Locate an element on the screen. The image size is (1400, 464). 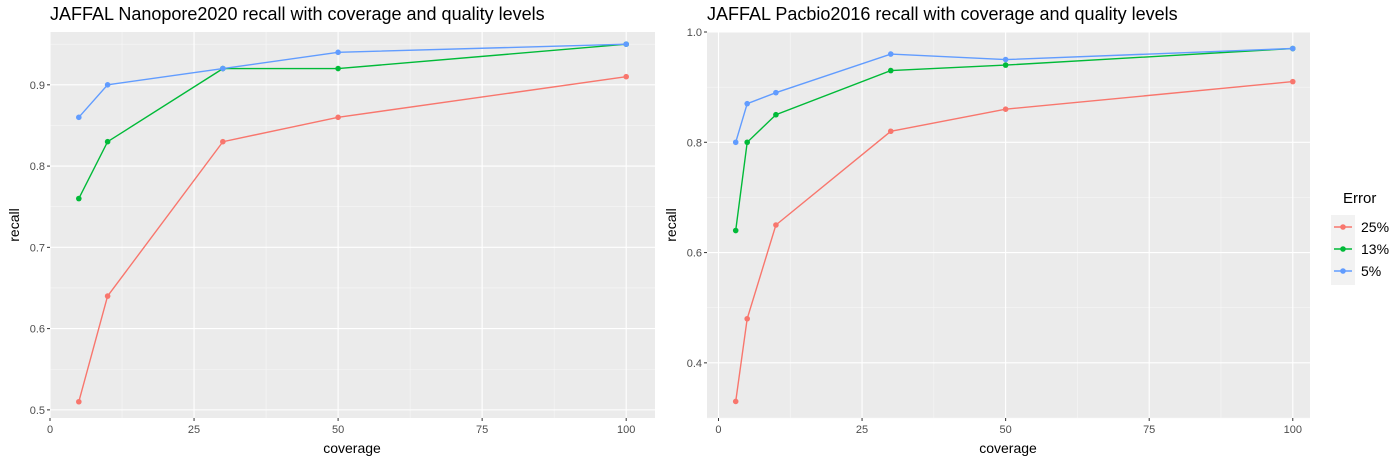
legend-entries: 25% 13% 5% is located at coordinates (1361, 249).